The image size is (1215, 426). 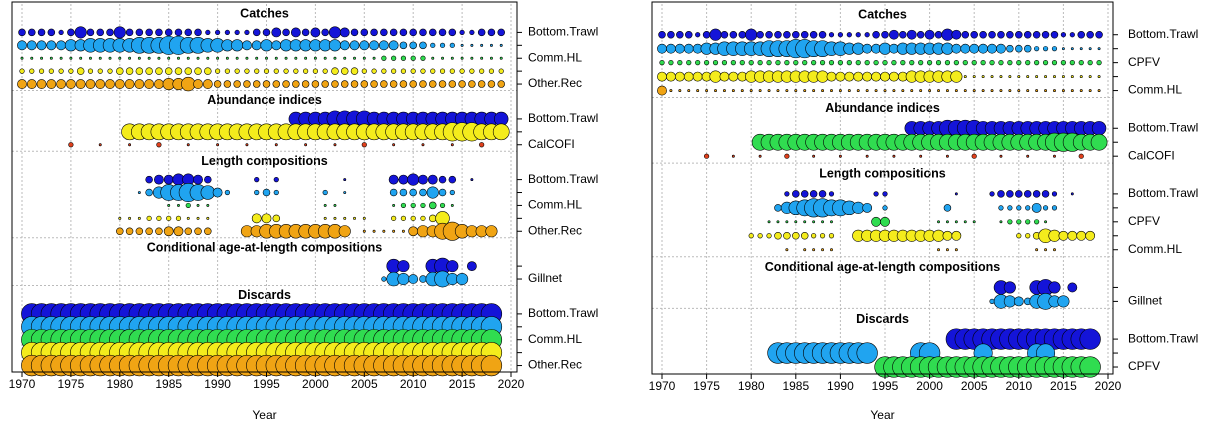 What do you see at coordinates (706, 386) in the screenshot?
I see `x-tick-label: 1975` at bounding box center [706, 386].